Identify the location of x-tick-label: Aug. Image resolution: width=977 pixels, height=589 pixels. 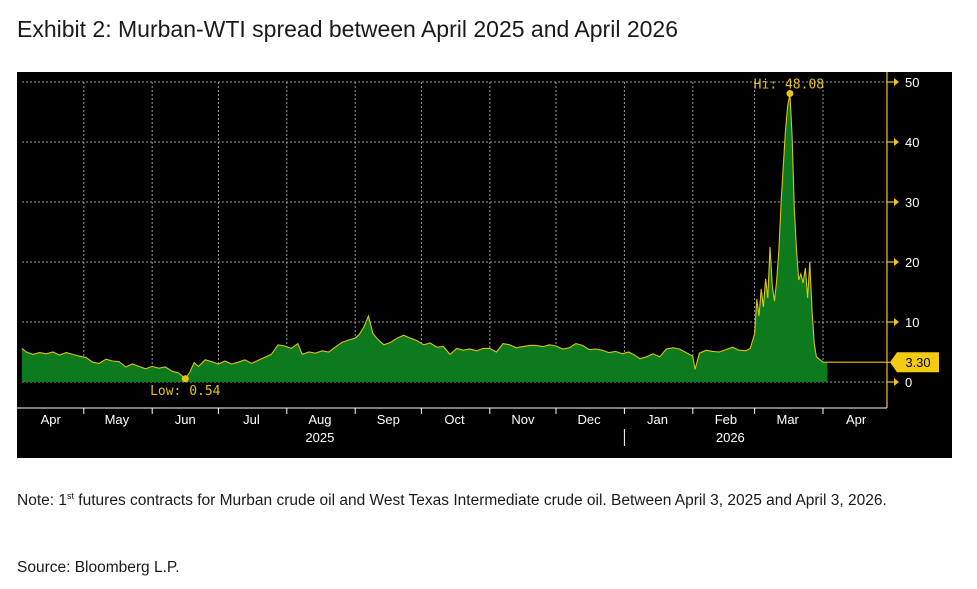
(319, 419).